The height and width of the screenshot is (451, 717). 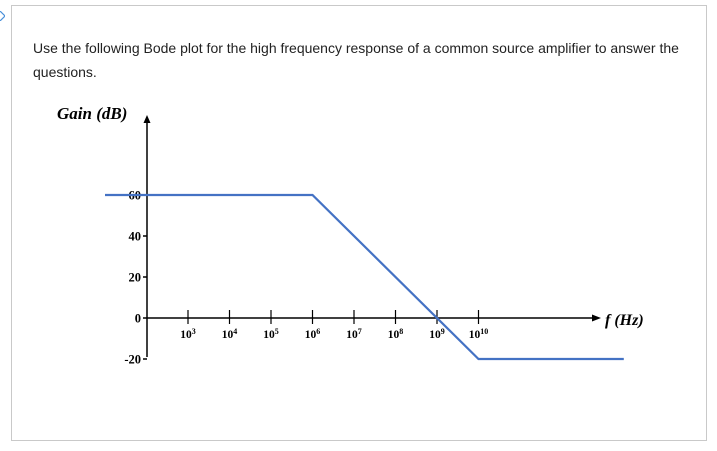 I want to click on x-axis-label: f (Hz), so click(x=624, y=320).